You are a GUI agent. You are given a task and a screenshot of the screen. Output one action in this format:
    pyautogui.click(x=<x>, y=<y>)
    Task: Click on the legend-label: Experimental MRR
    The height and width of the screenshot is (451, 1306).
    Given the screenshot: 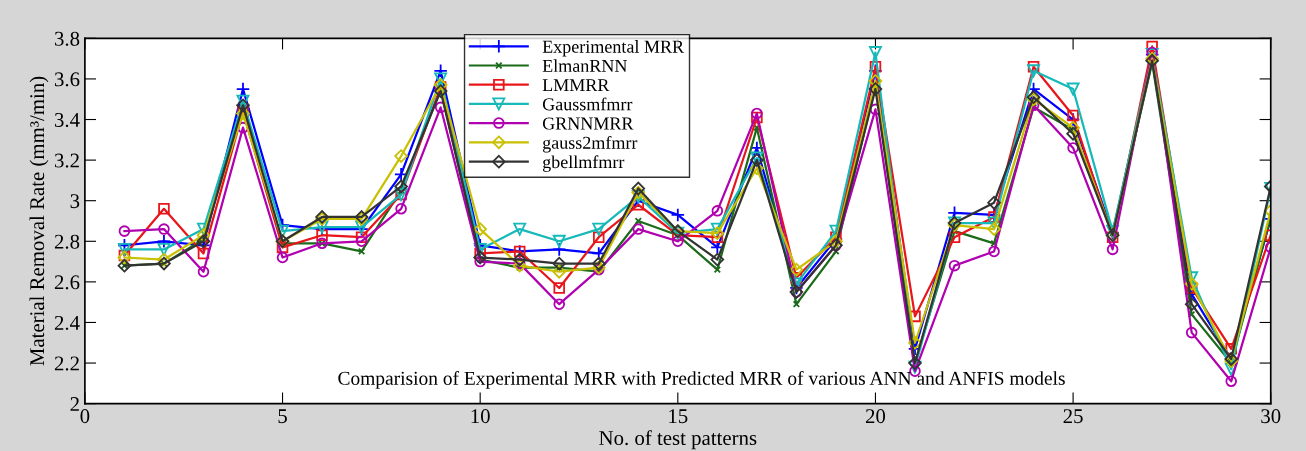 What is the action you would take?
    pyautogui.click(x=613, y=48)
    